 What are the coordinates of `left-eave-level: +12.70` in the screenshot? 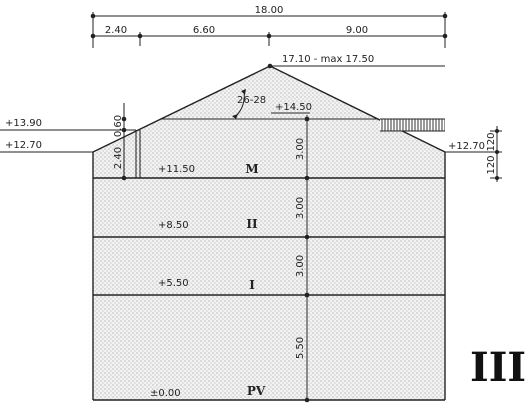 It's located at (23, 145).